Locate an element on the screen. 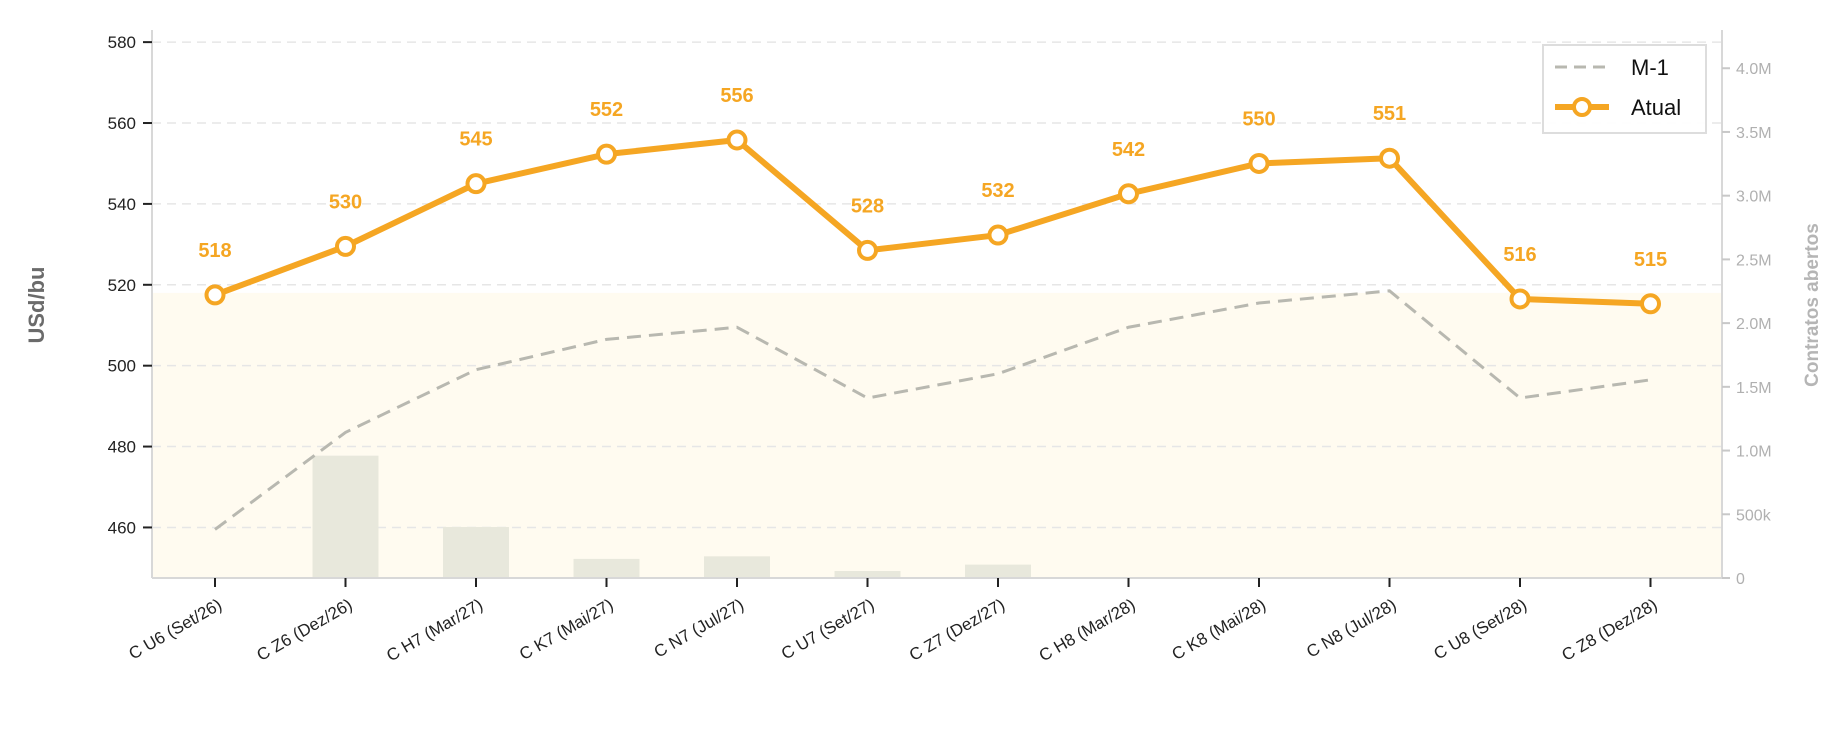 Image resolution: width=1846 pixels, height=734 pixels. y2-tick-label: 3.5M is located at coordinates (1754, 133).